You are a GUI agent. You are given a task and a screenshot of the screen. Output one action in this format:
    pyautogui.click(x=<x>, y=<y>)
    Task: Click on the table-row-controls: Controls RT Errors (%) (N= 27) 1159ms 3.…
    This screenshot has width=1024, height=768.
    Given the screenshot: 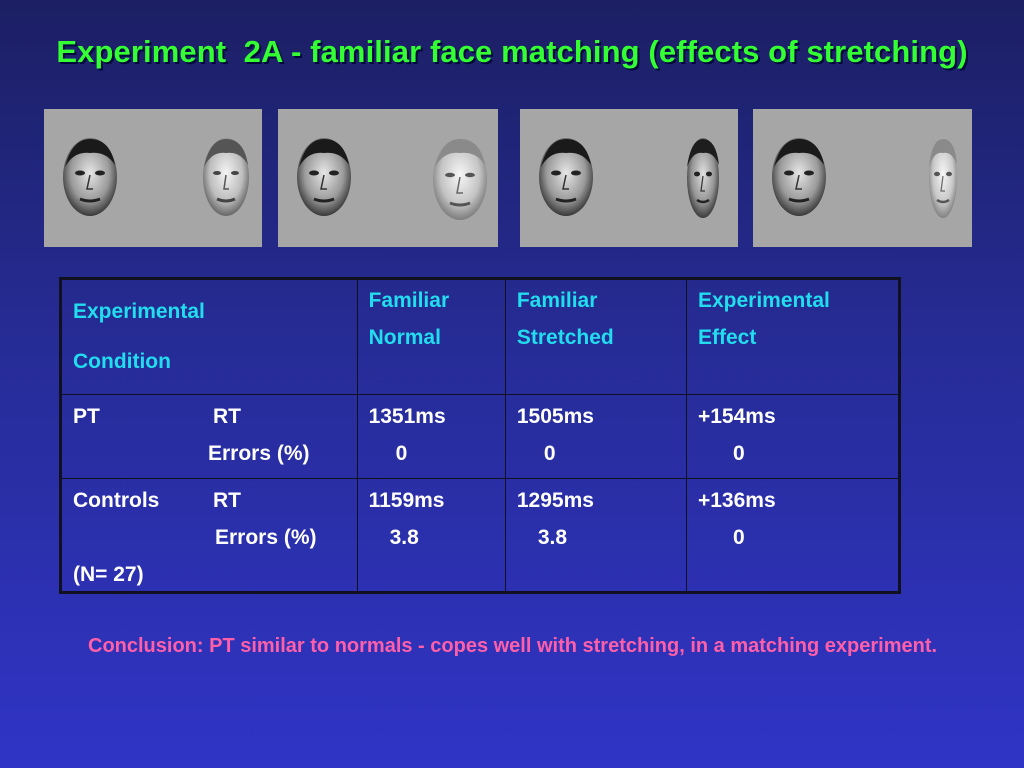 What is the action you would take?
    pyautogui.click(x=480, y=535)
    